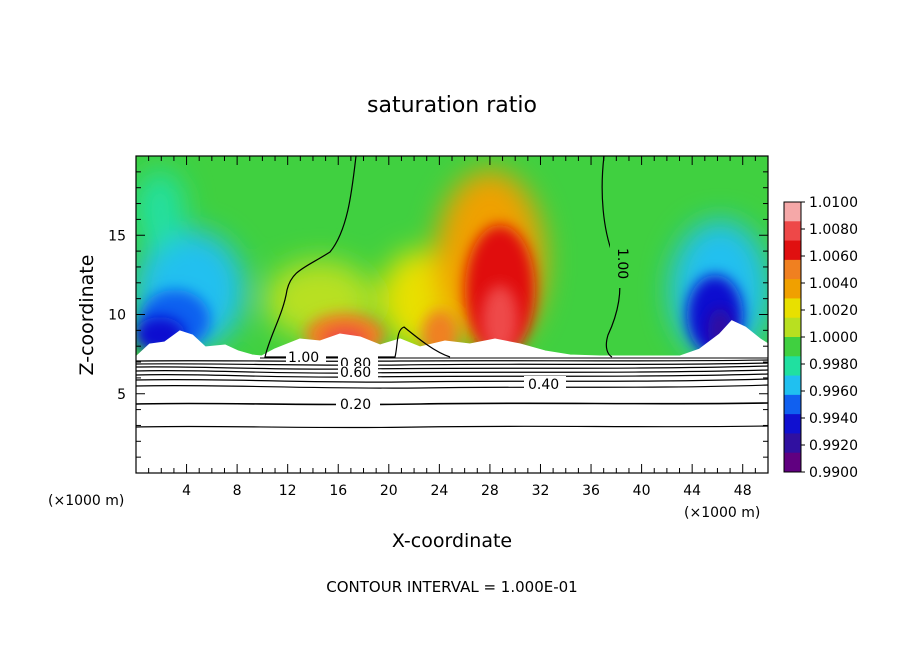  I want to click on colorbar-label: 1.0020, so click(833, 311).